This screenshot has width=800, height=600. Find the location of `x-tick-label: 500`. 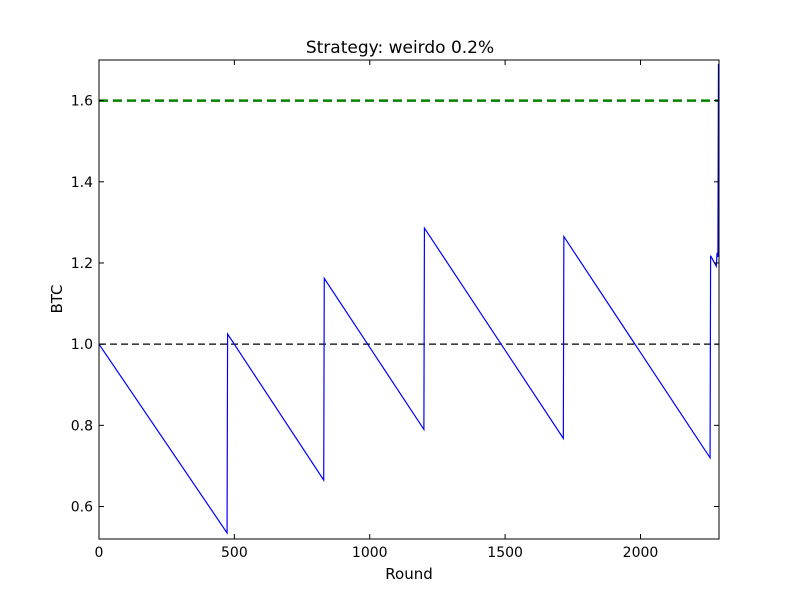

x-tick-label: 500 is located at coordinates (234, 553).